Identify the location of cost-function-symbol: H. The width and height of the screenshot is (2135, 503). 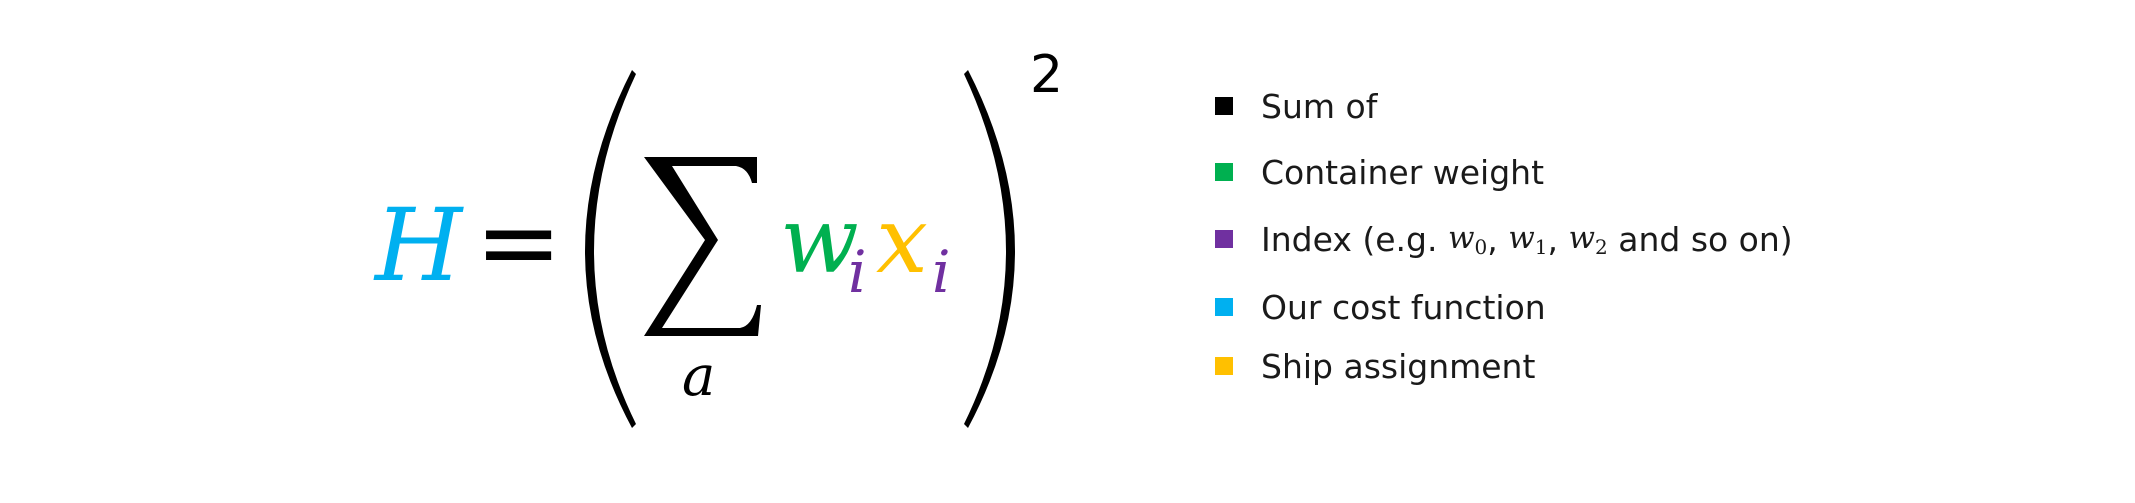
(418, 245).